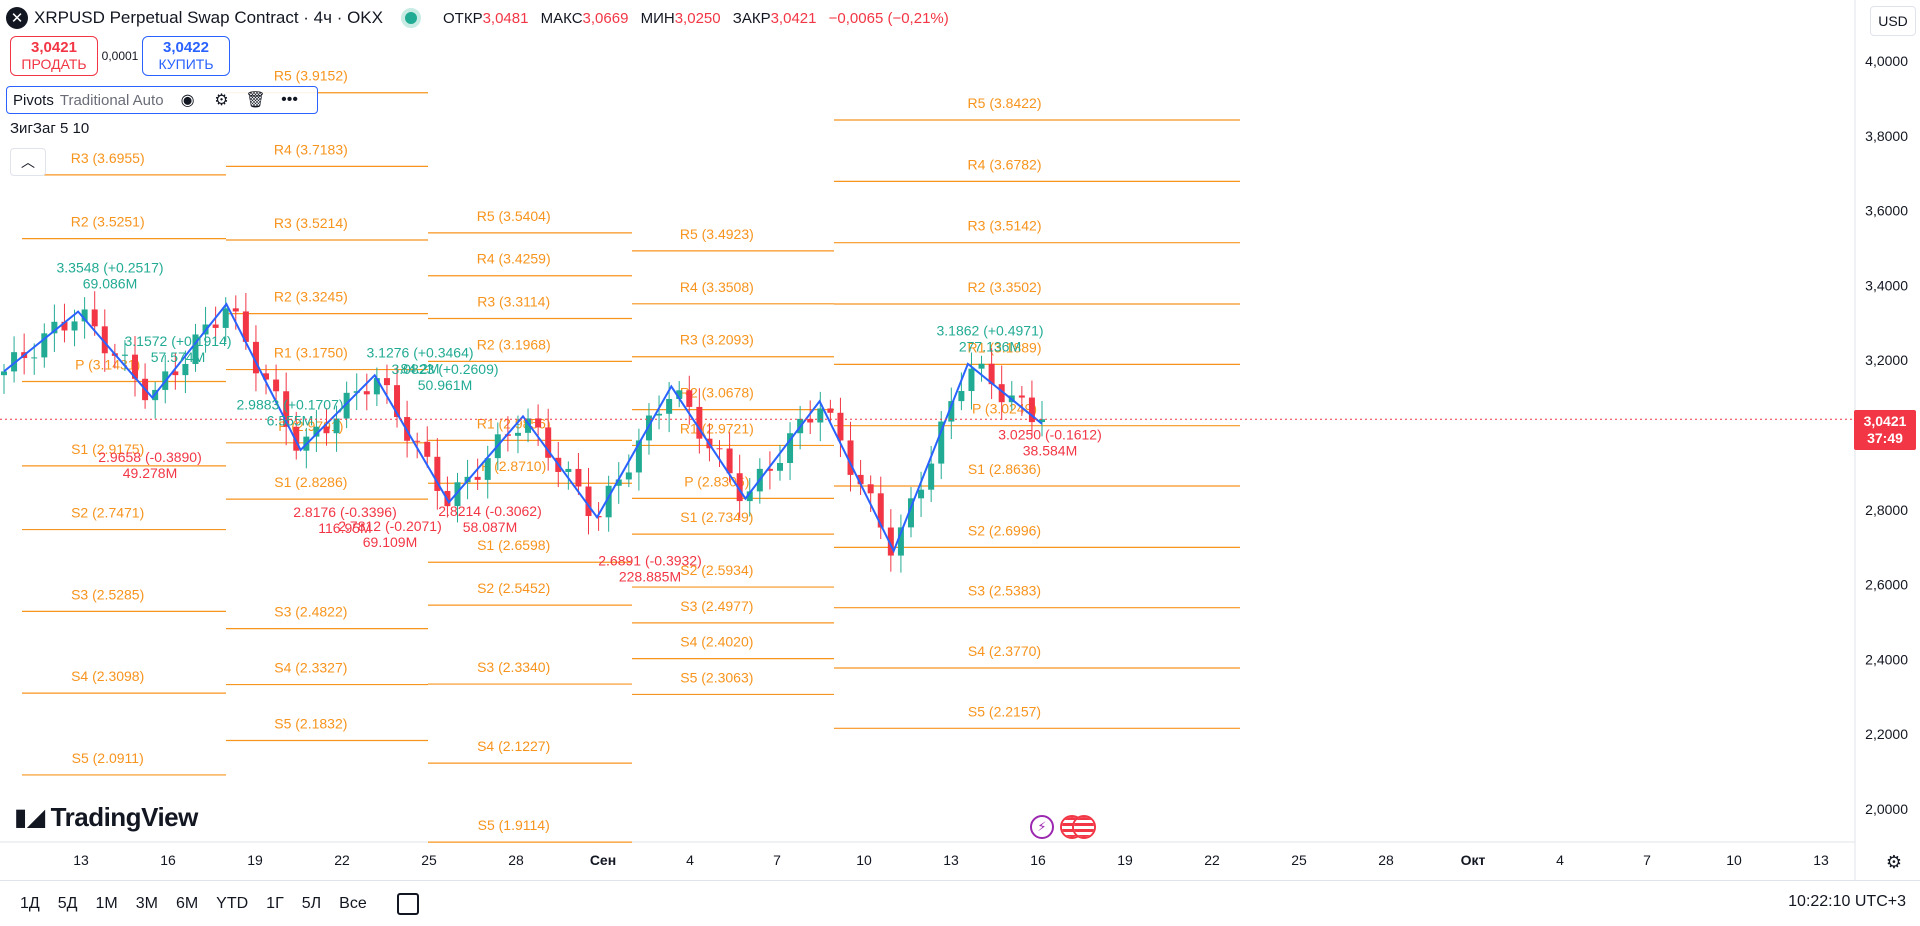  What do you see at coordinates (311, 903) in the screenshot?
I see `period-5y: 5Л` at bounding box center [311, 903].